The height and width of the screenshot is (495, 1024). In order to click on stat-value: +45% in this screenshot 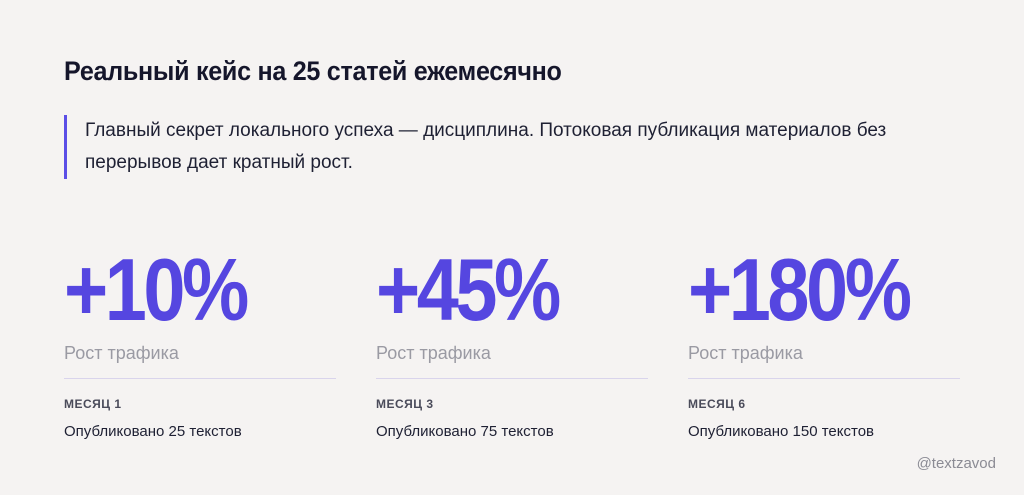, I will do `click(468, 289)`.